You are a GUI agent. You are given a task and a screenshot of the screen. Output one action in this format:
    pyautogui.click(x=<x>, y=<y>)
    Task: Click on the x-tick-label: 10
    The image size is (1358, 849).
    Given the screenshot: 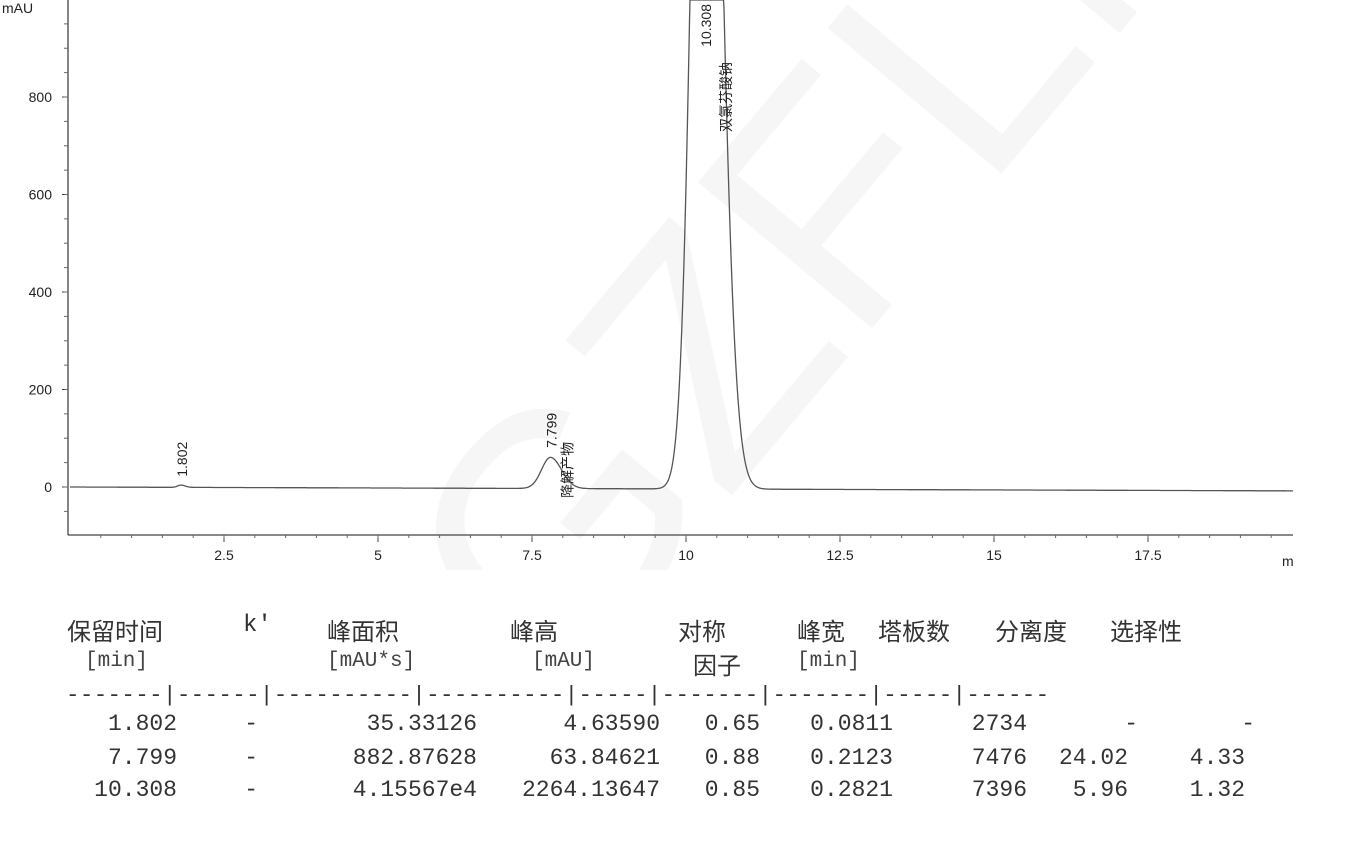 What is the action you would take?
    pyautogui.click(x=686, y=555)
    